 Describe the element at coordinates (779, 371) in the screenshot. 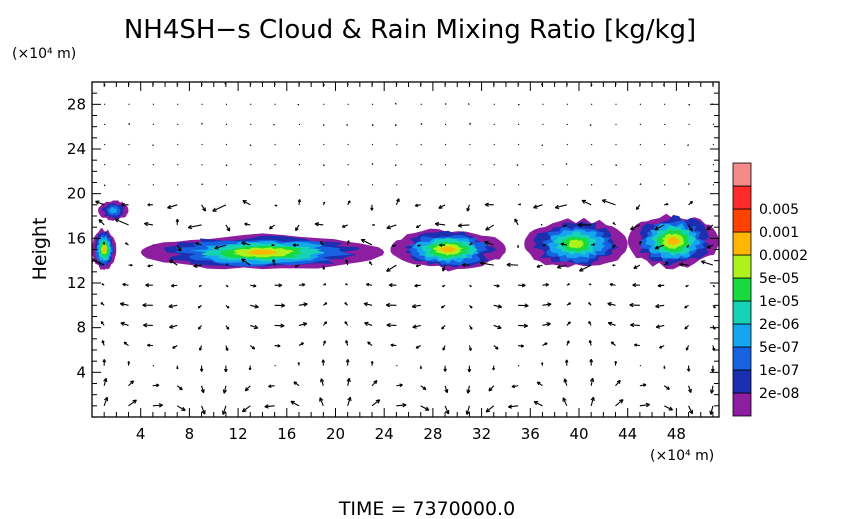

I see `colorbar-label: 1e-07` at that location.